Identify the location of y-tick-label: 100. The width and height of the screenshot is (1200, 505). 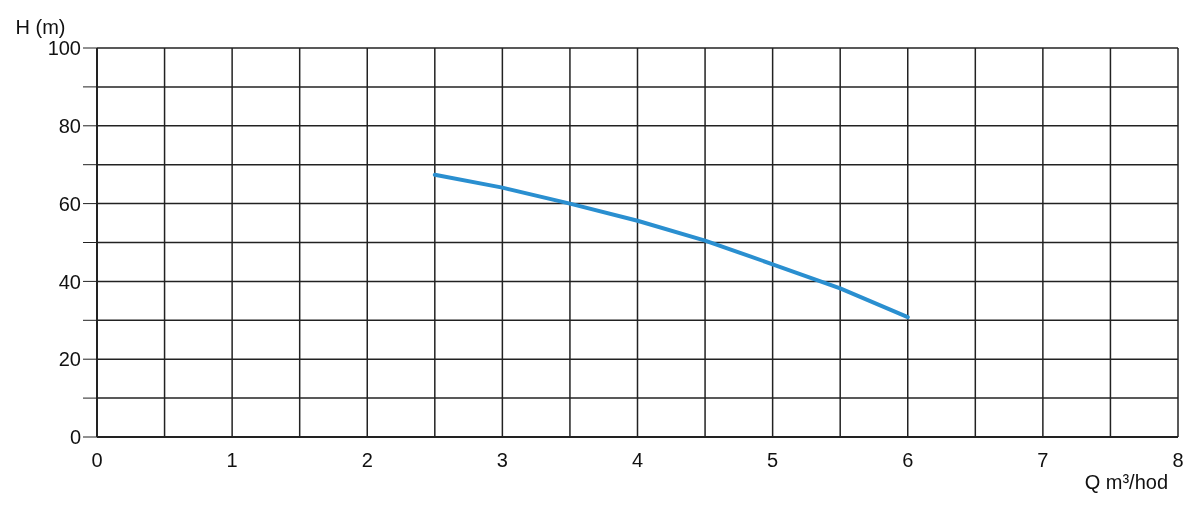
(64, 48).